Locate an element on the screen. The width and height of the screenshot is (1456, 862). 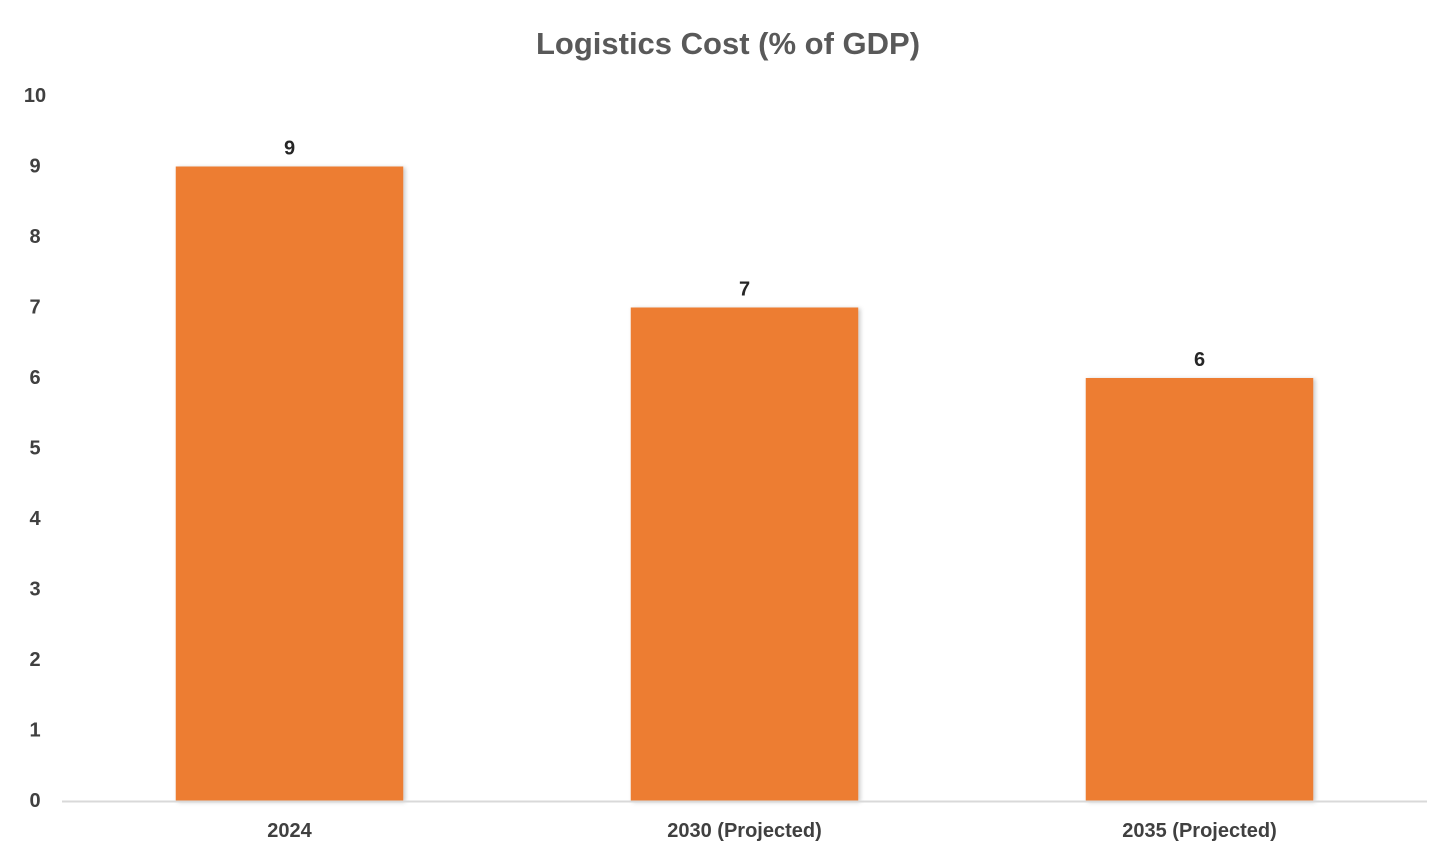
y-tick-label: 5 is located at coordinates (34, 449).